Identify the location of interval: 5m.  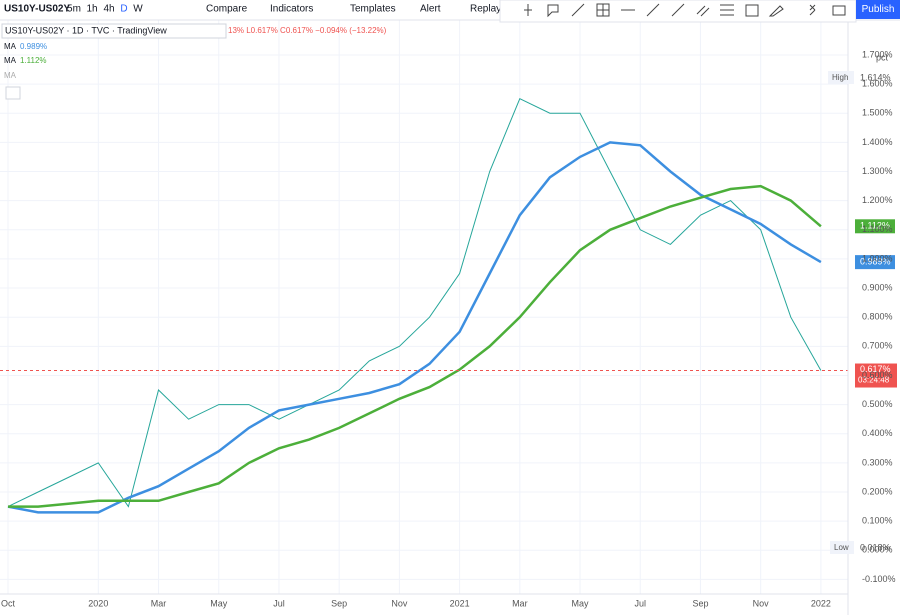
(74, 9).